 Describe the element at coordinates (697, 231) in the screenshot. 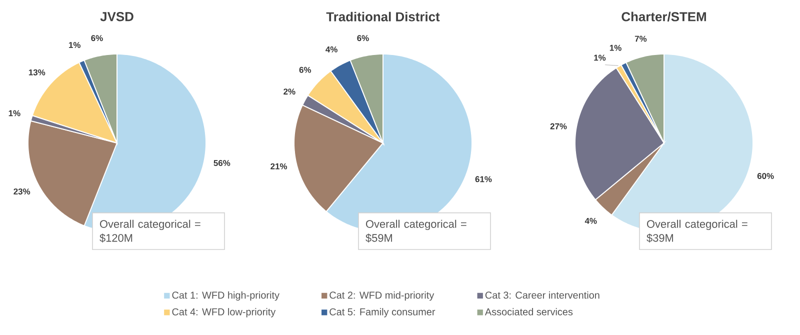

I see `text: Overall categorical = $39M` at that location.